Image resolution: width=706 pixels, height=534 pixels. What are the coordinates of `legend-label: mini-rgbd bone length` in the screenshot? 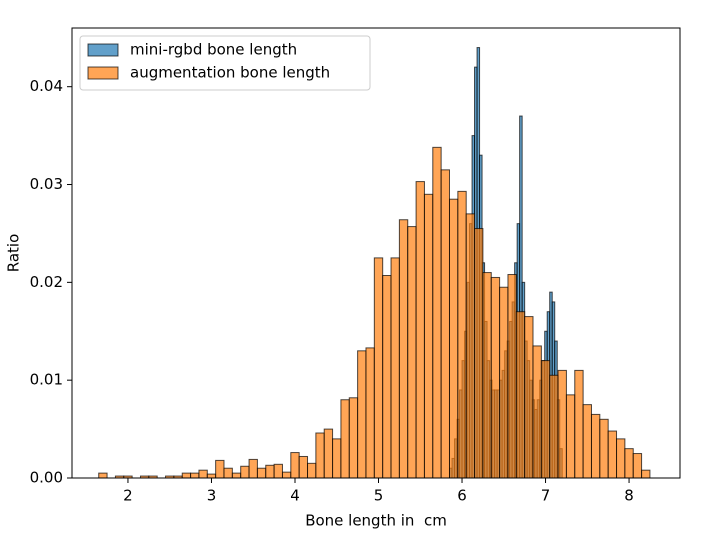 It's located at (213, 50).